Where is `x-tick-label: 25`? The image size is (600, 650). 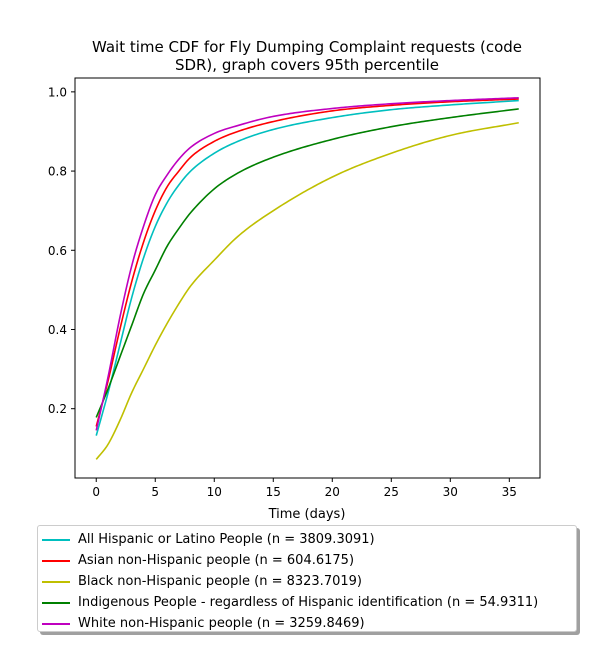
x-tick-label: 25 is located at coordinates (391, 492).